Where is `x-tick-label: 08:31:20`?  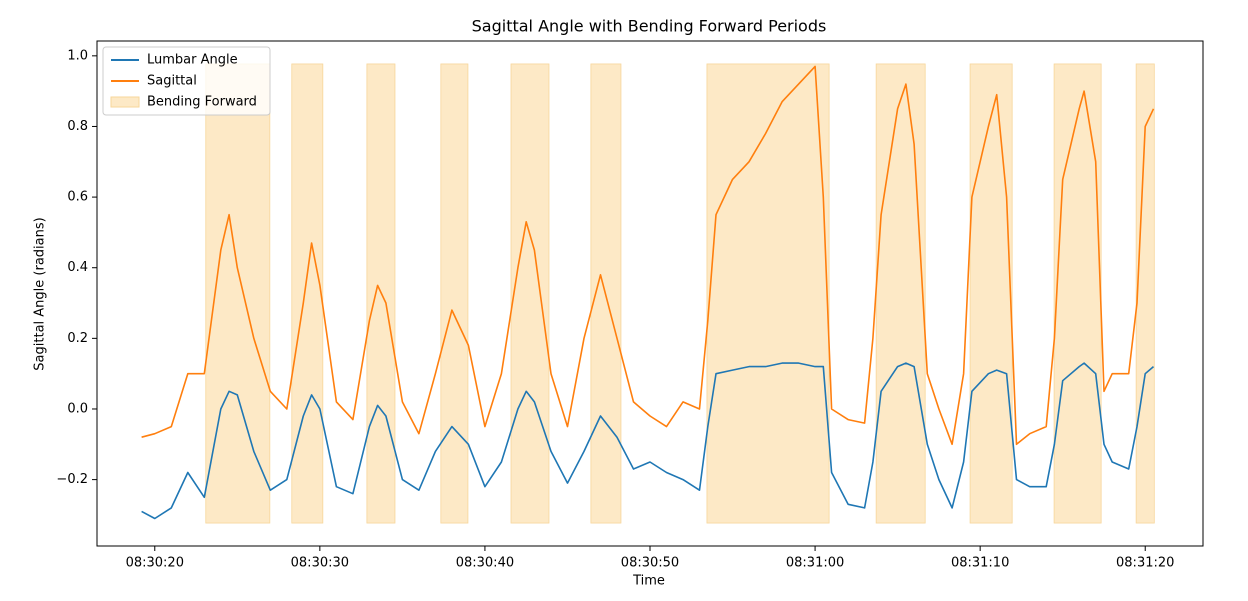 x-tick-label: 08:31:20 is located at coordinates (1145, 563).